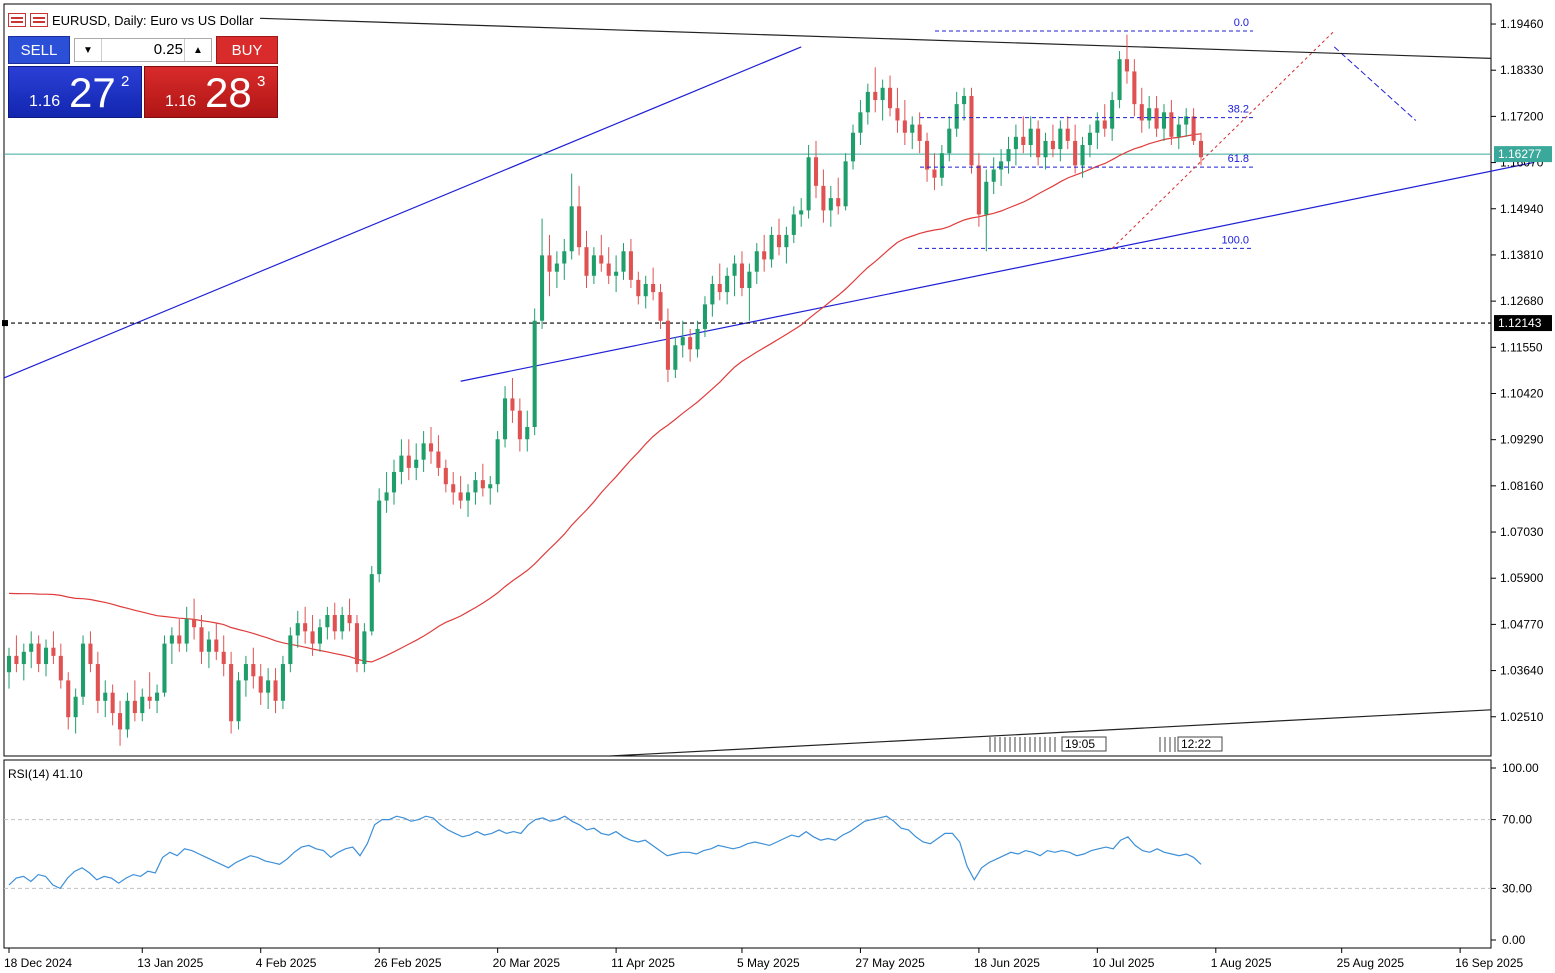 The width and height of the screenshot is (1555, 973). What do you see at coordinates (88, 50) in the screenshot?
I see `lot-decrease-icon: ▼` at bounding box center [88, 50].